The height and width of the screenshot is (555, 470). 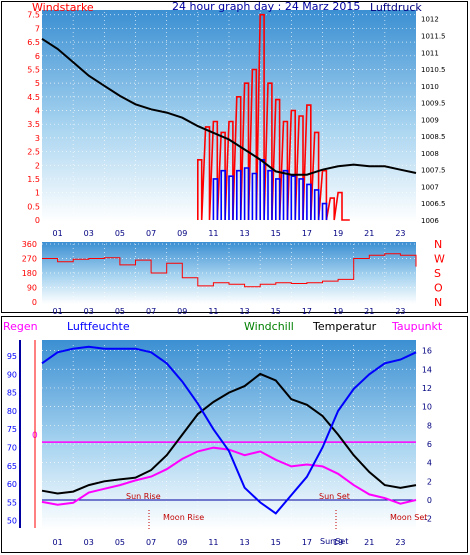 What do you see at coordinates (12, 356) in the screenshot?
I see `humidity-tick-label: 95` at bounding box center [12, 356].